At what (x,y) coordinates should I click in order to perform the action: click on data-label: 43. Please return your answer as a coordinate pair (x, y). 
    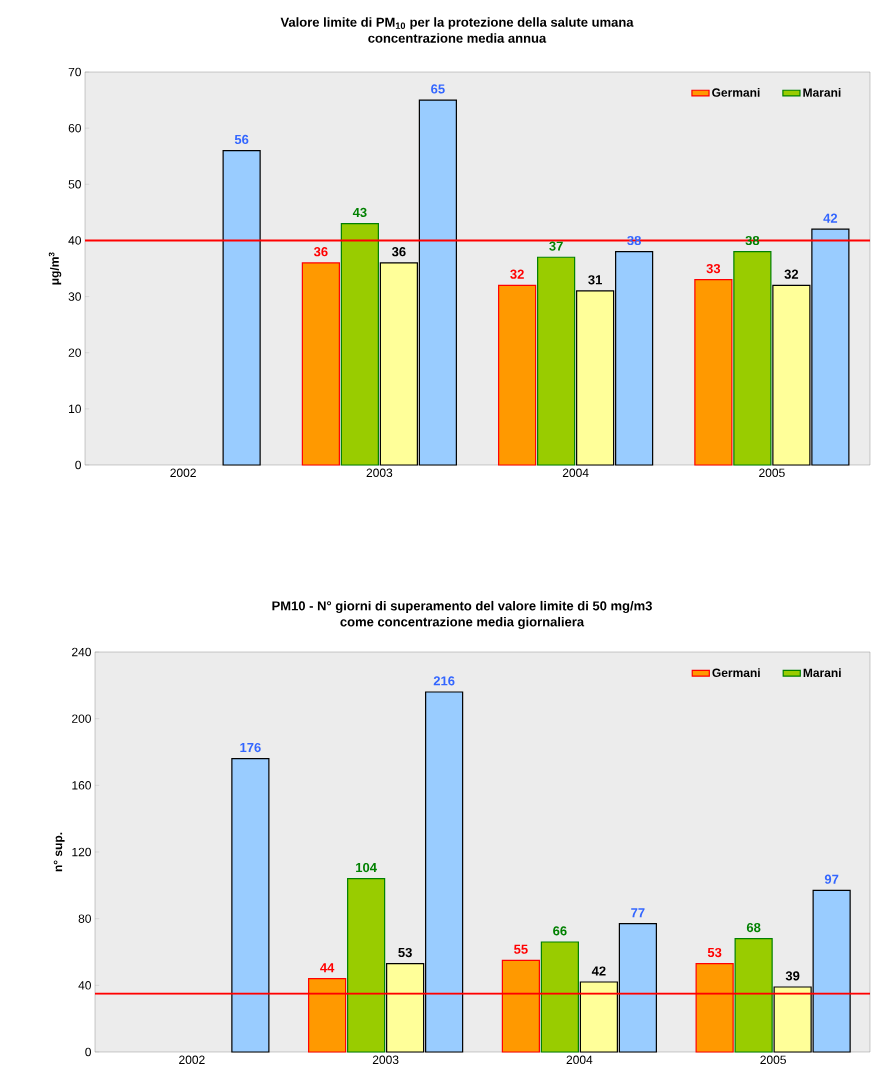
    Looking at the image, I should click on (359, 212).